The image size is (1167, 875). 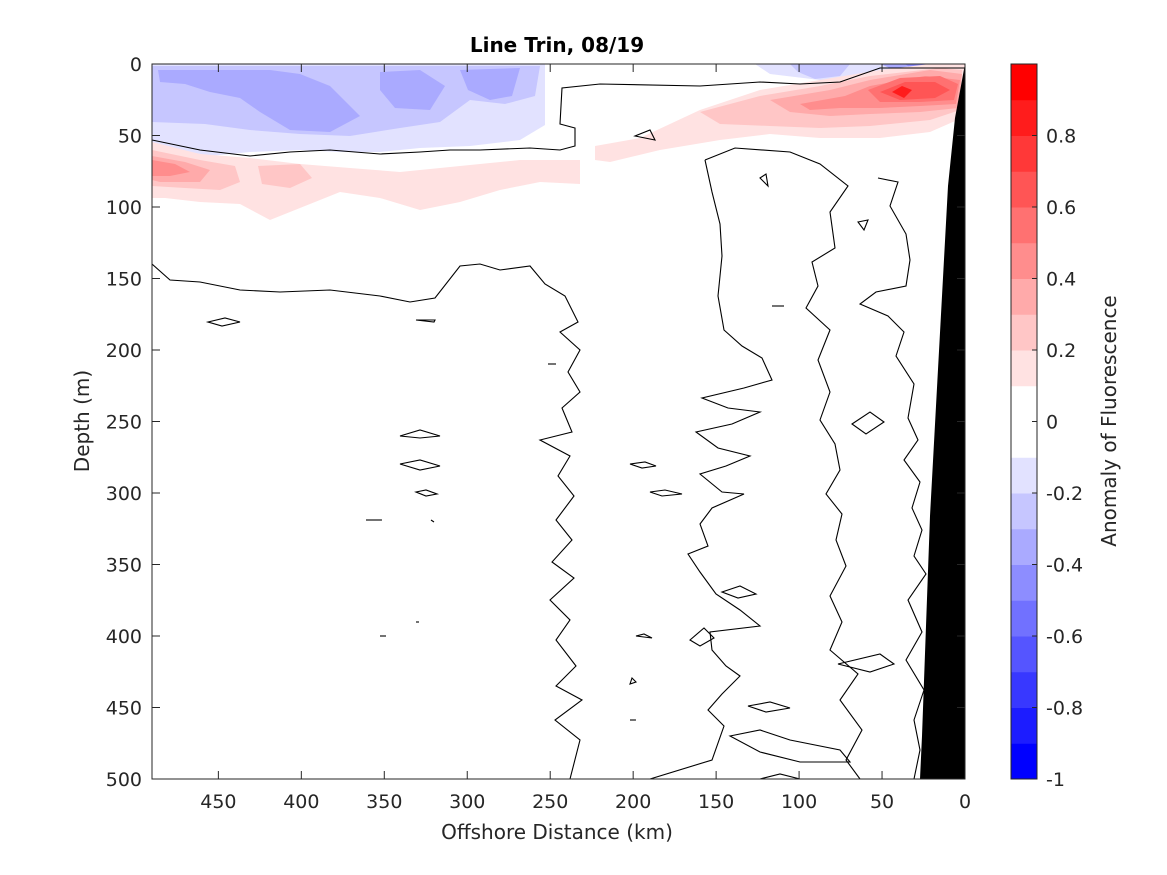 What do you see at coordinates (1064, 709) in the screenshot?
I see `colorbar-tick-label: -0.8` at bounding box center [1064, 709].